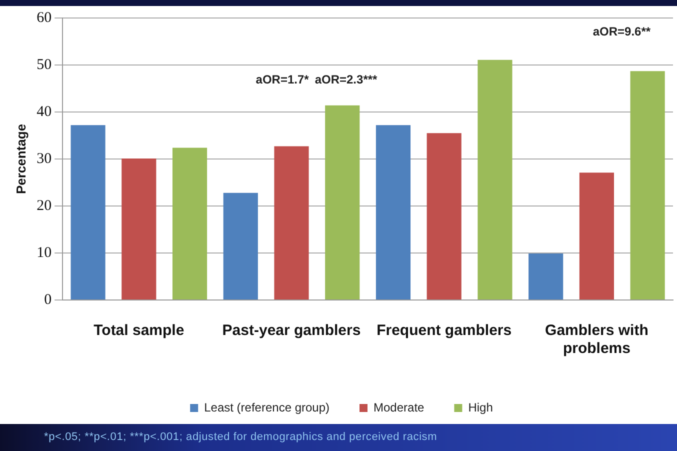 The width and height of the screenshot is (677, 451). Describe the element at coordinates (139, 331) in the screenshot. I see `x-tick-label: Total sample` at that location.